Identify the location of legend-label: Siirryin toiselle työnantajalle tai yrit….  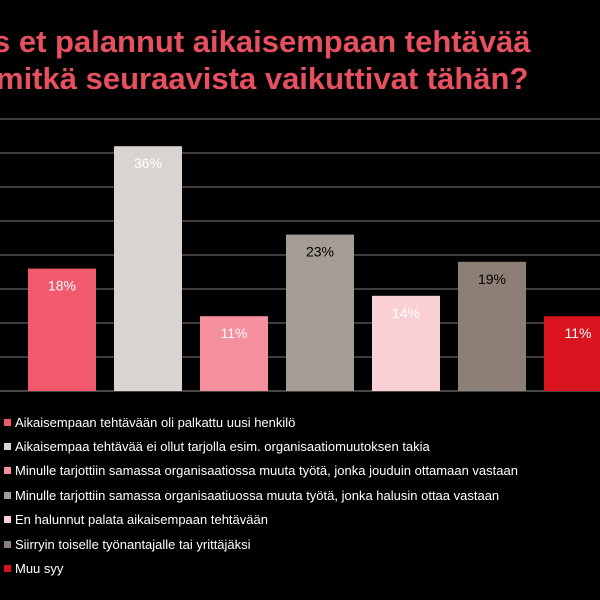
(133, 544).